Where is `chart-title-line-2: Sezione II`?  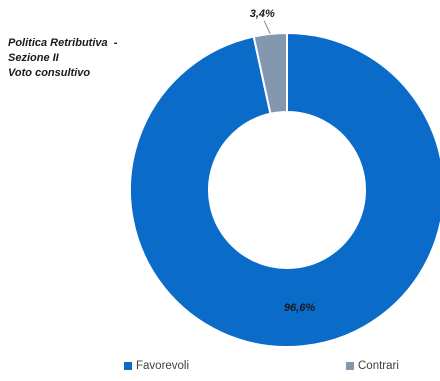
chart-title-line-2: Sezione II is located at coordinates (33, 58).